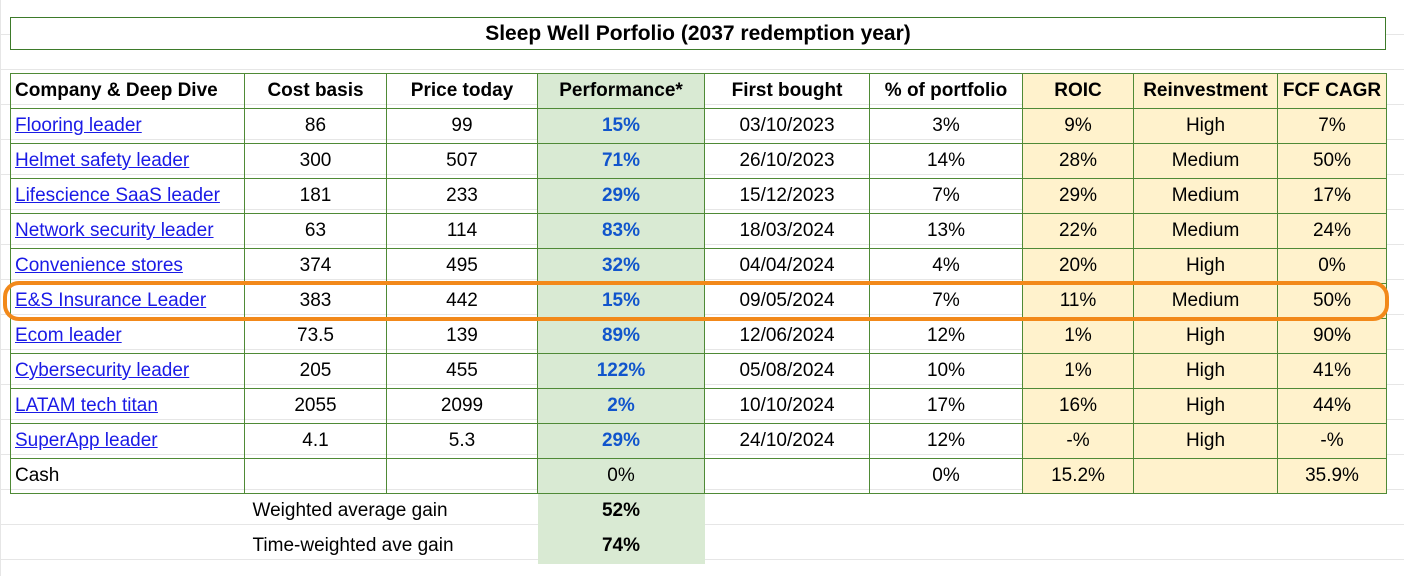  What do you see at coordinates (315, 301) in the screenshot?
I see `cost-cell: 383` at bounding box center [315, 301].